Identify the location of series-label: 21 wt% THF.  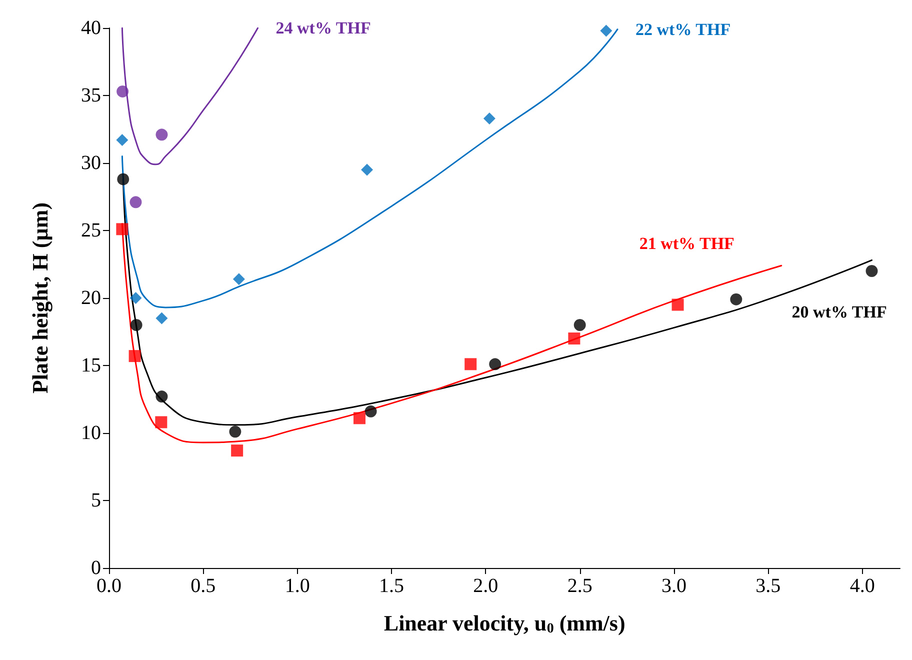
(686, 244).